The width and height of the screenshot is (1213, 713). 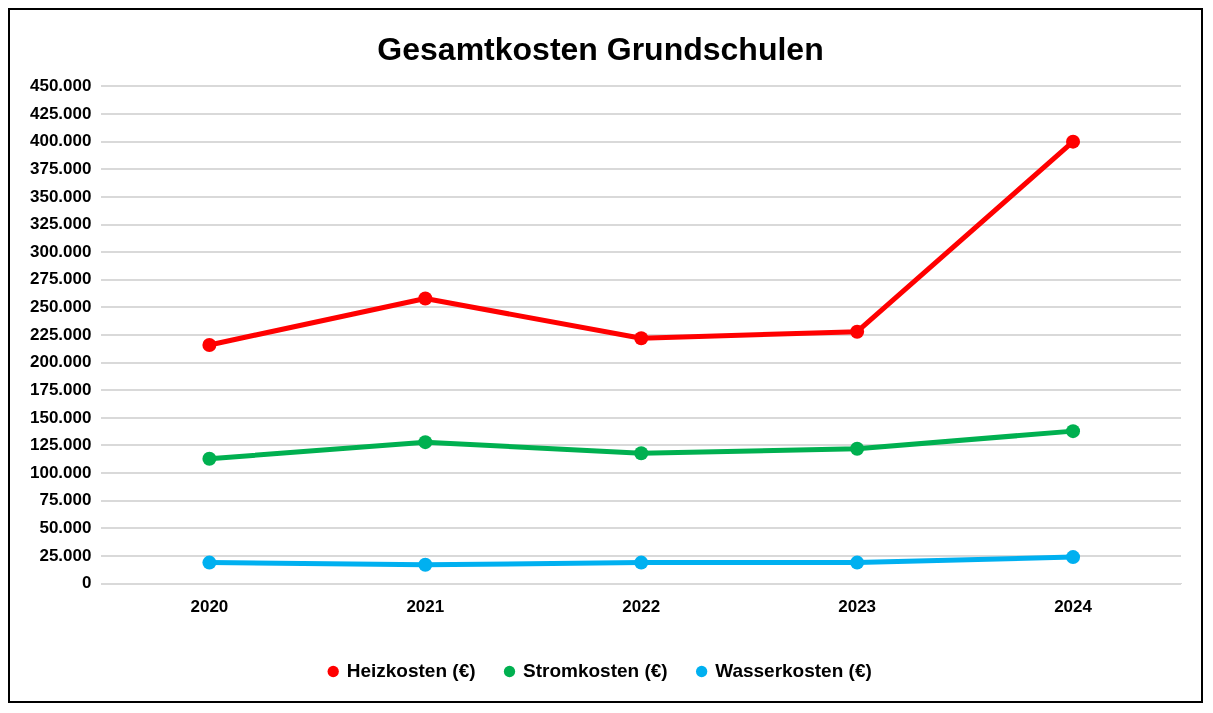 I want to click on y-tick-label: 0, so click(x=86, y=583).